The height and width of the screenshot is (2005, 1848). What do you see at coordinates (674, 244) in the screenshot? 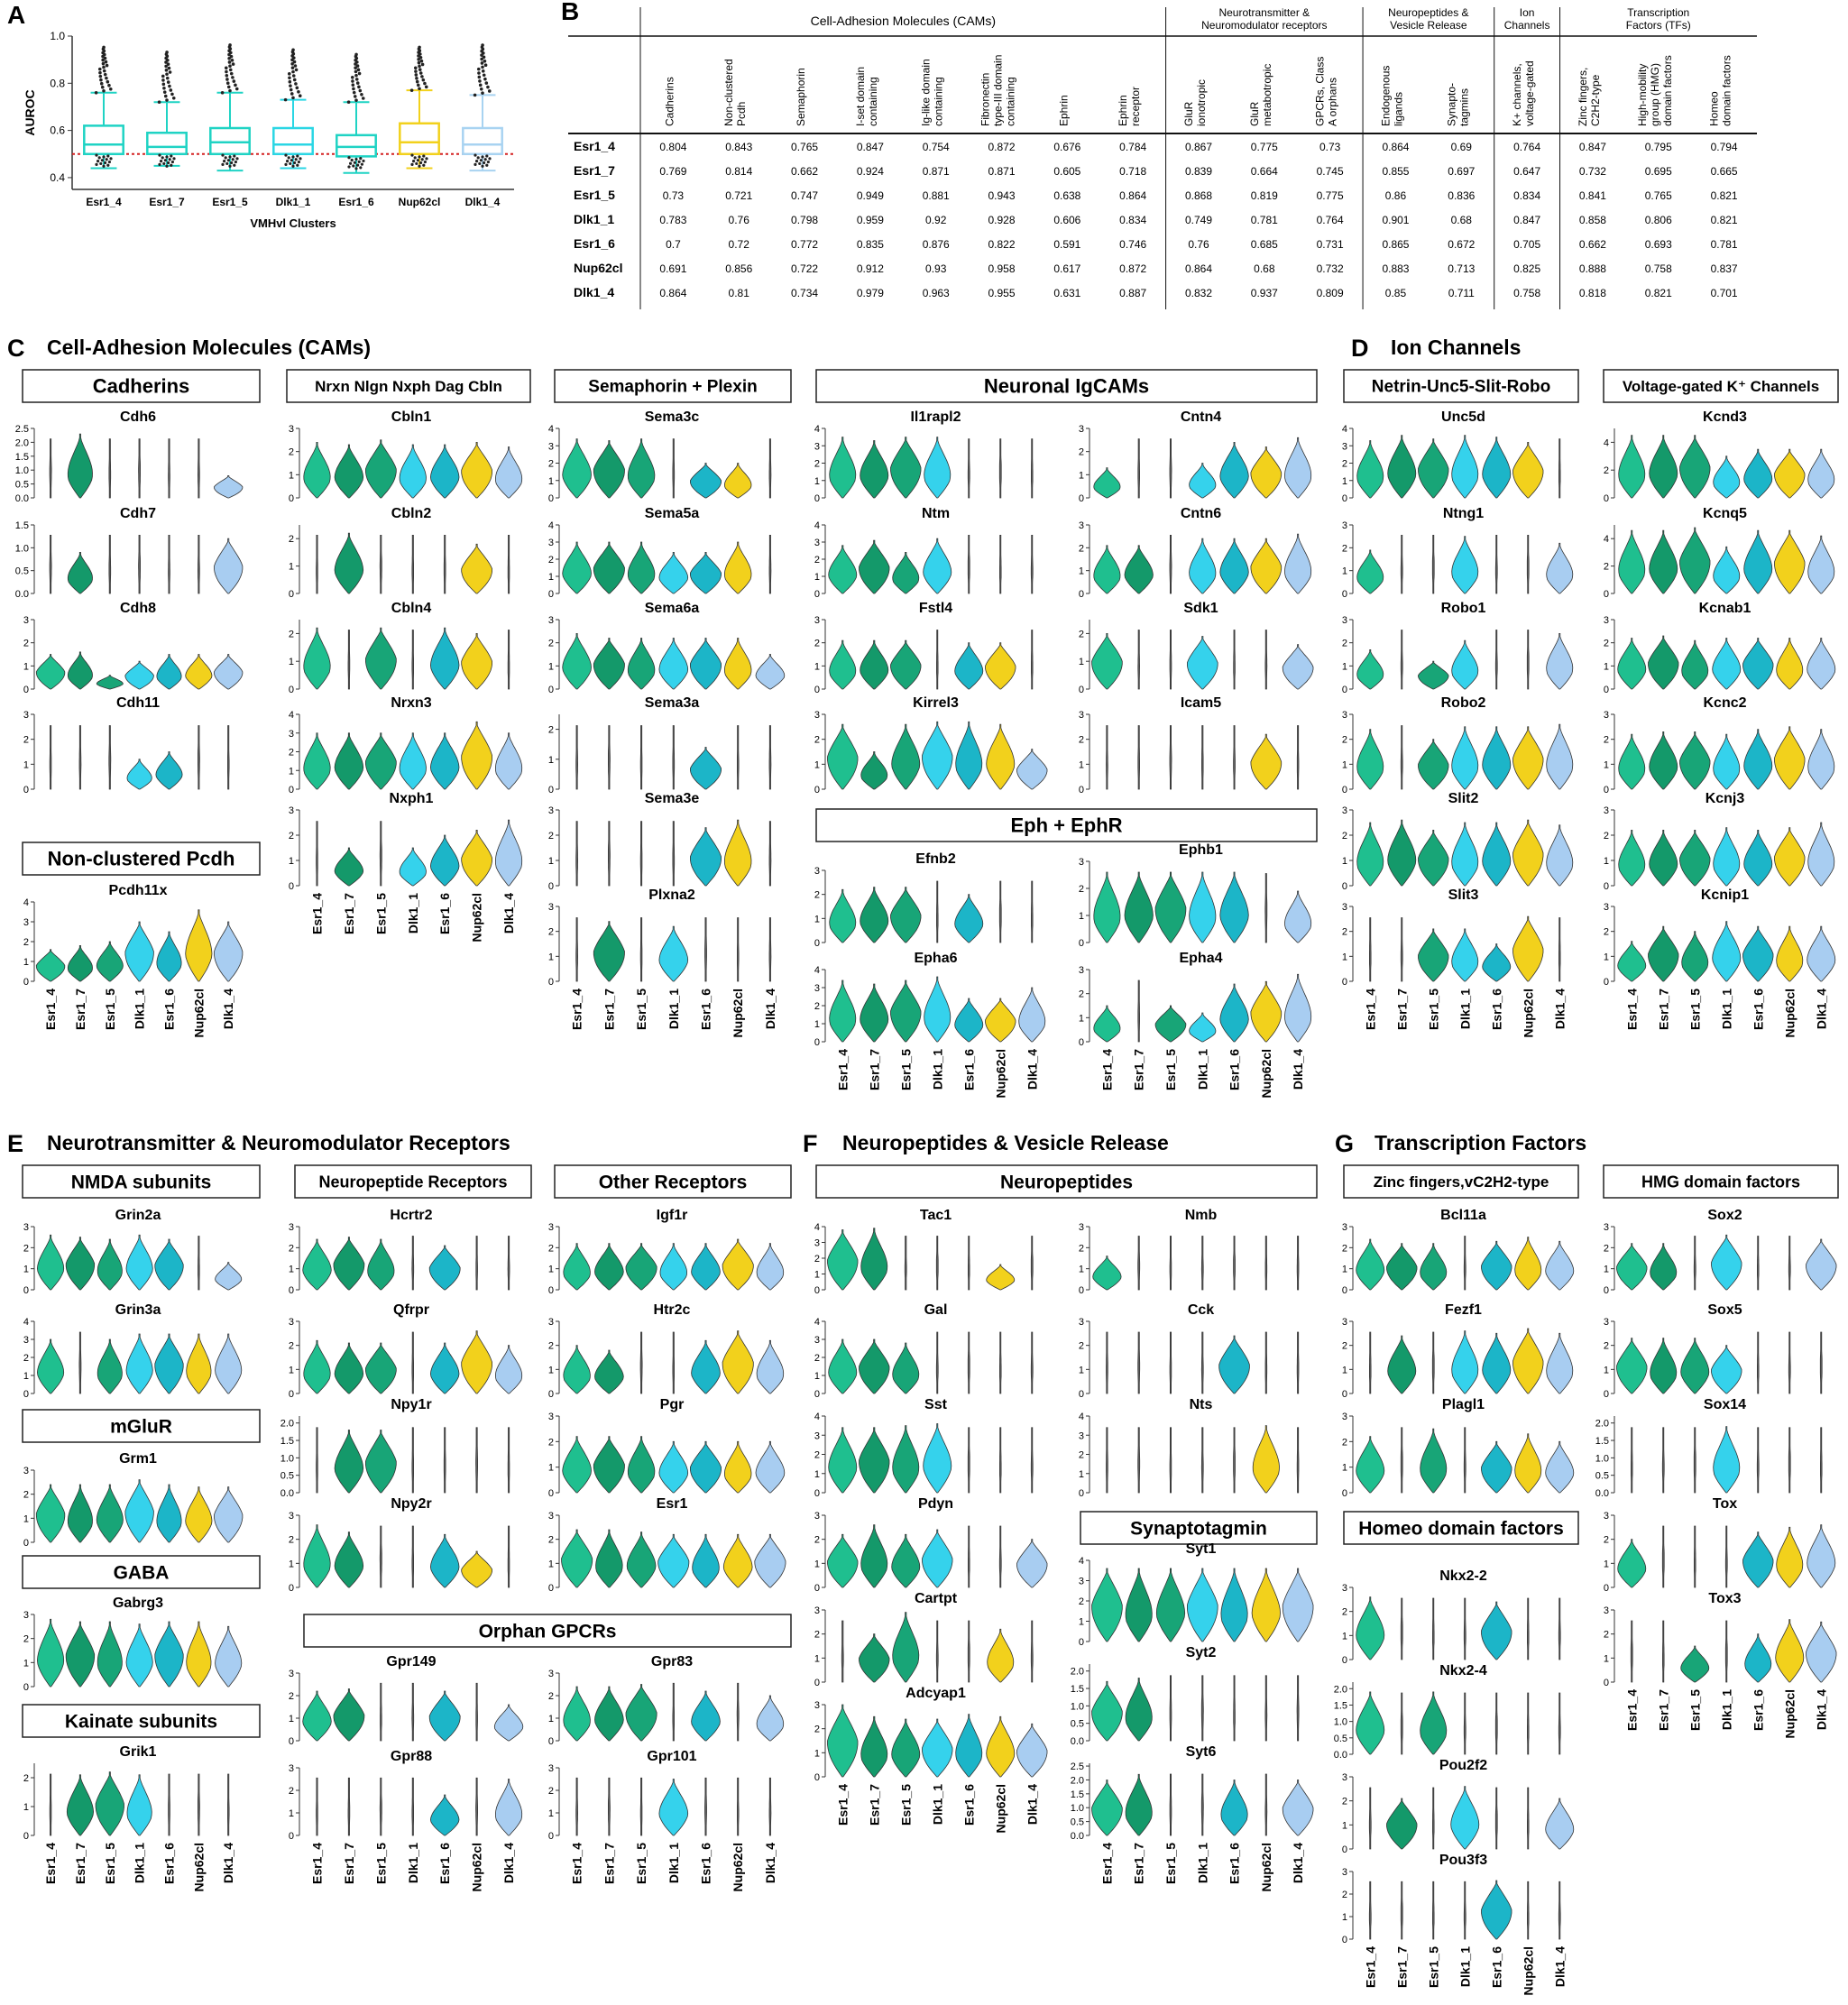
I see `table-cell: 0.7` at bounding box center [674, 244].